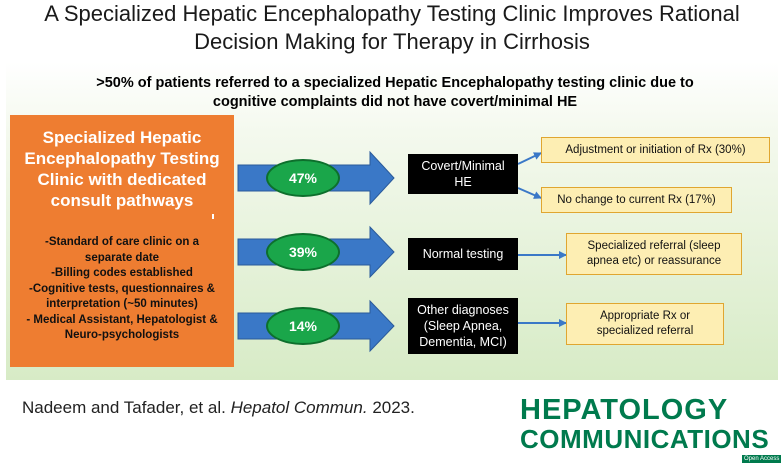 Image resolution: width=784 pixels, height=465 pixels. I want to click on journal-logo-line-2: COMMUNICATIONS, so click(645, 439).